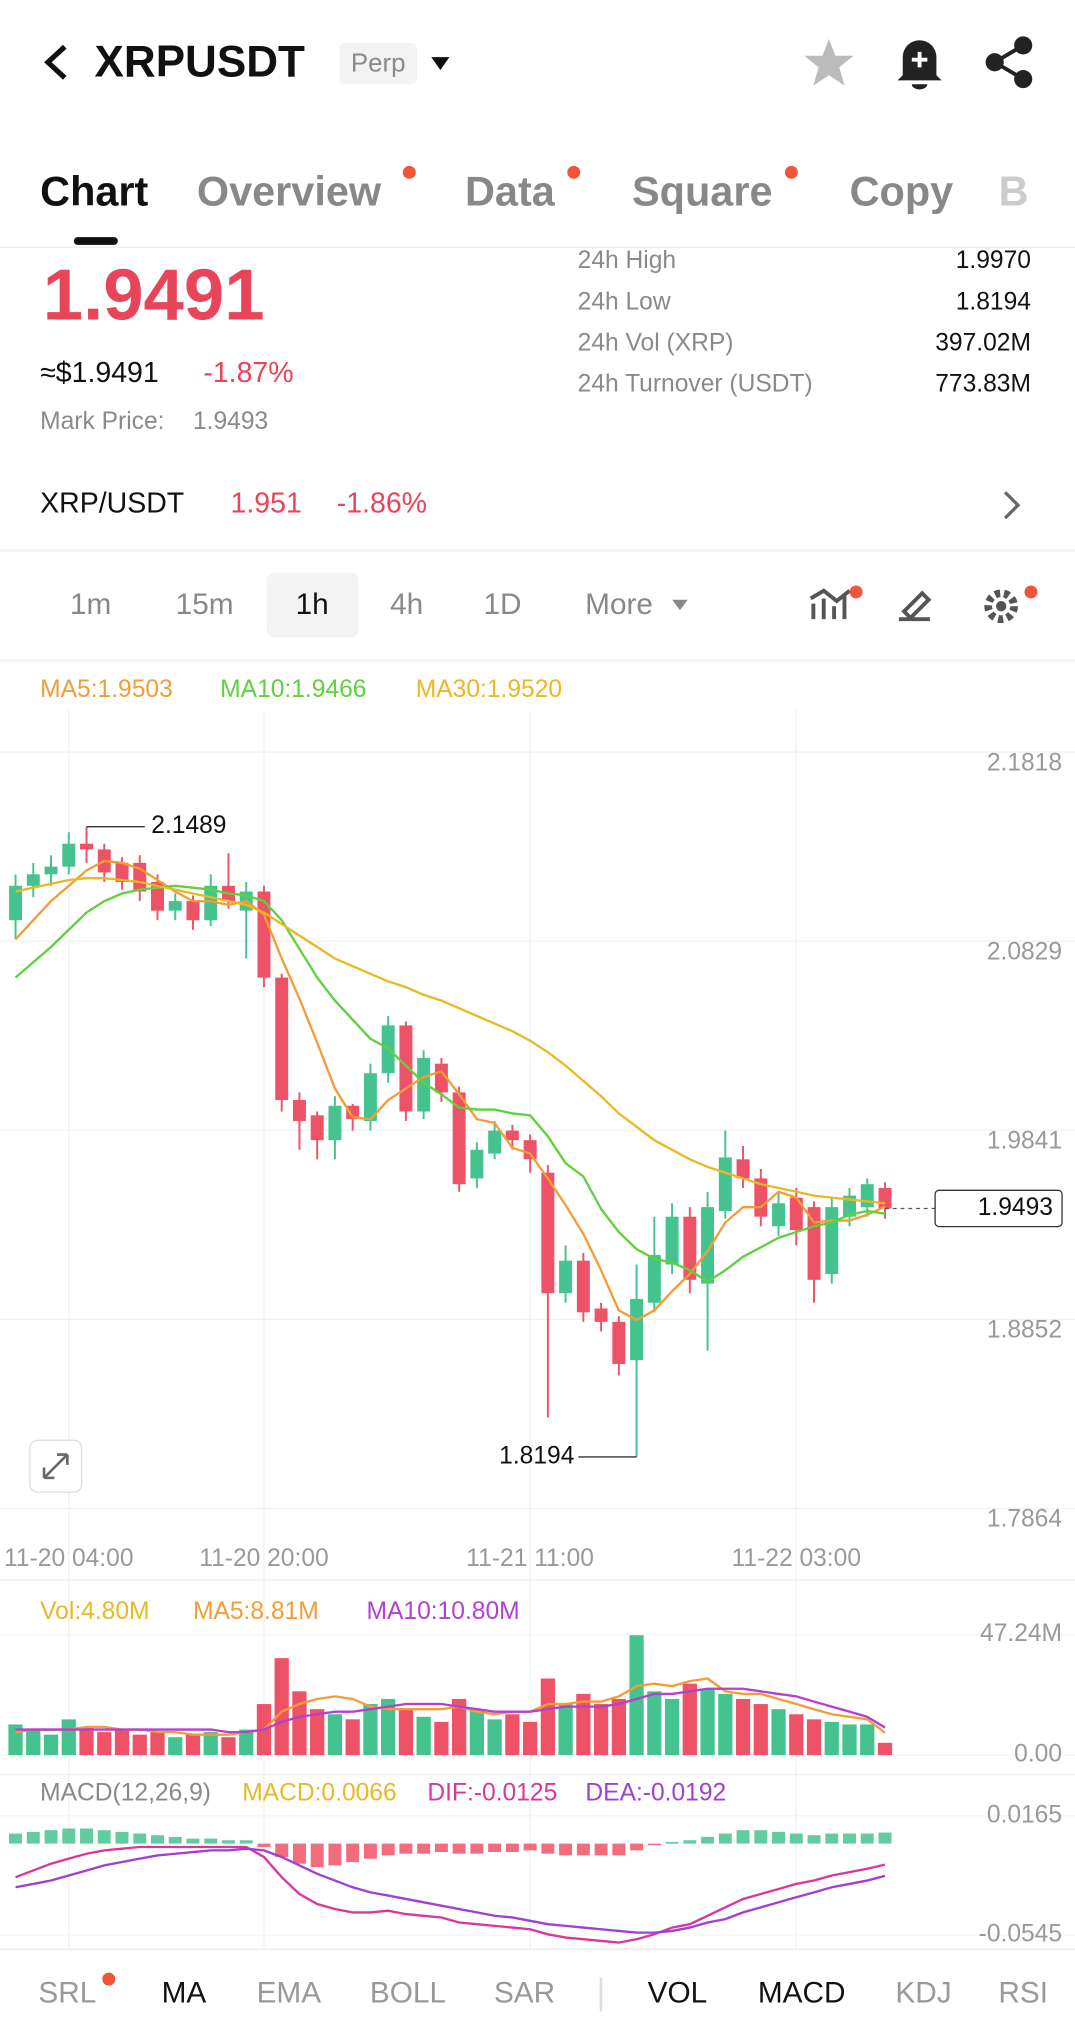  What do you see at coordinates (502, 604) in the screenshot?
I see `interval: 1D` at bounding box center [502, 604].